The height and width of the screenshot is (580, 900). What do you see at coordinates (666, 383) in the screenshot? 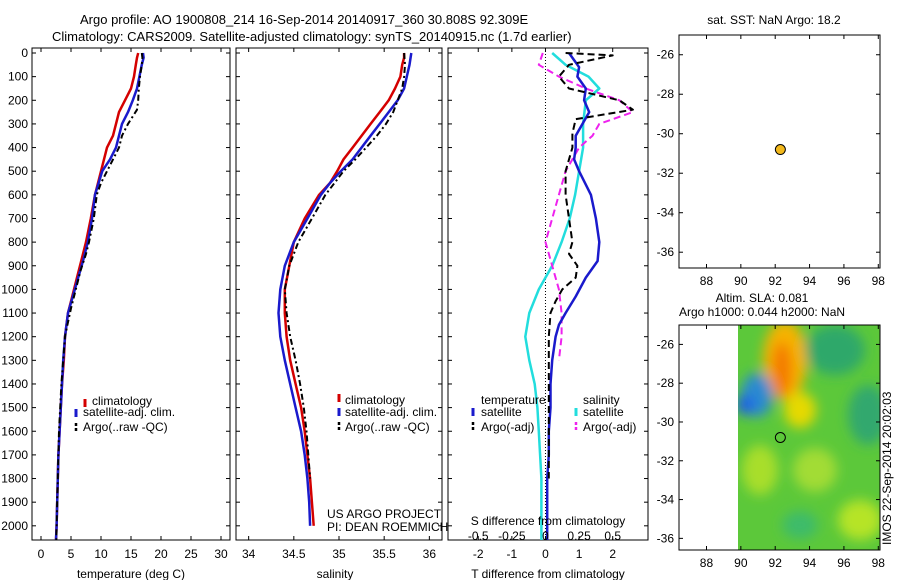
I see `map-y-tick-label: -28` at bounding box center [666, 383].